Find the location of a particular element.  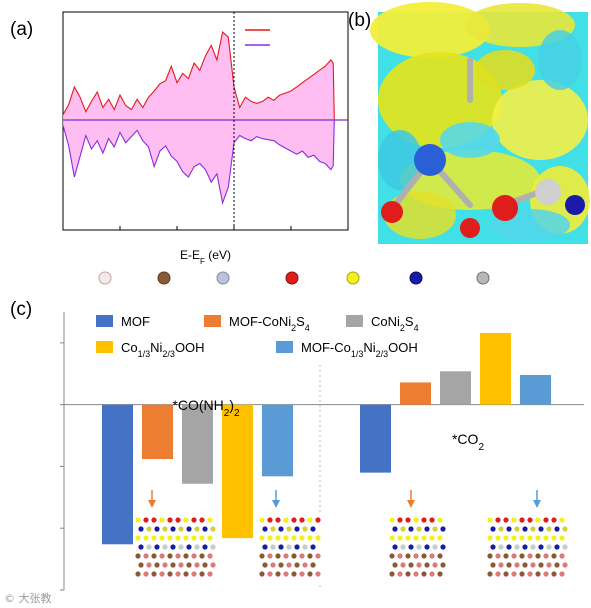

atom-legend-dot-ni is located at coordinates (483, 278).